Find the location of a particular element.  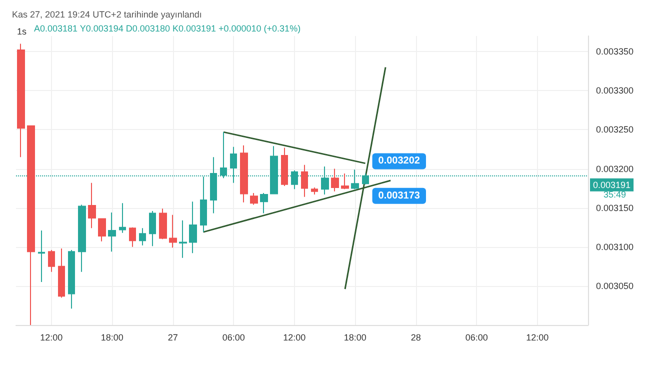

y-tick-label: 0.003200 is located at coordinates (615, 169).